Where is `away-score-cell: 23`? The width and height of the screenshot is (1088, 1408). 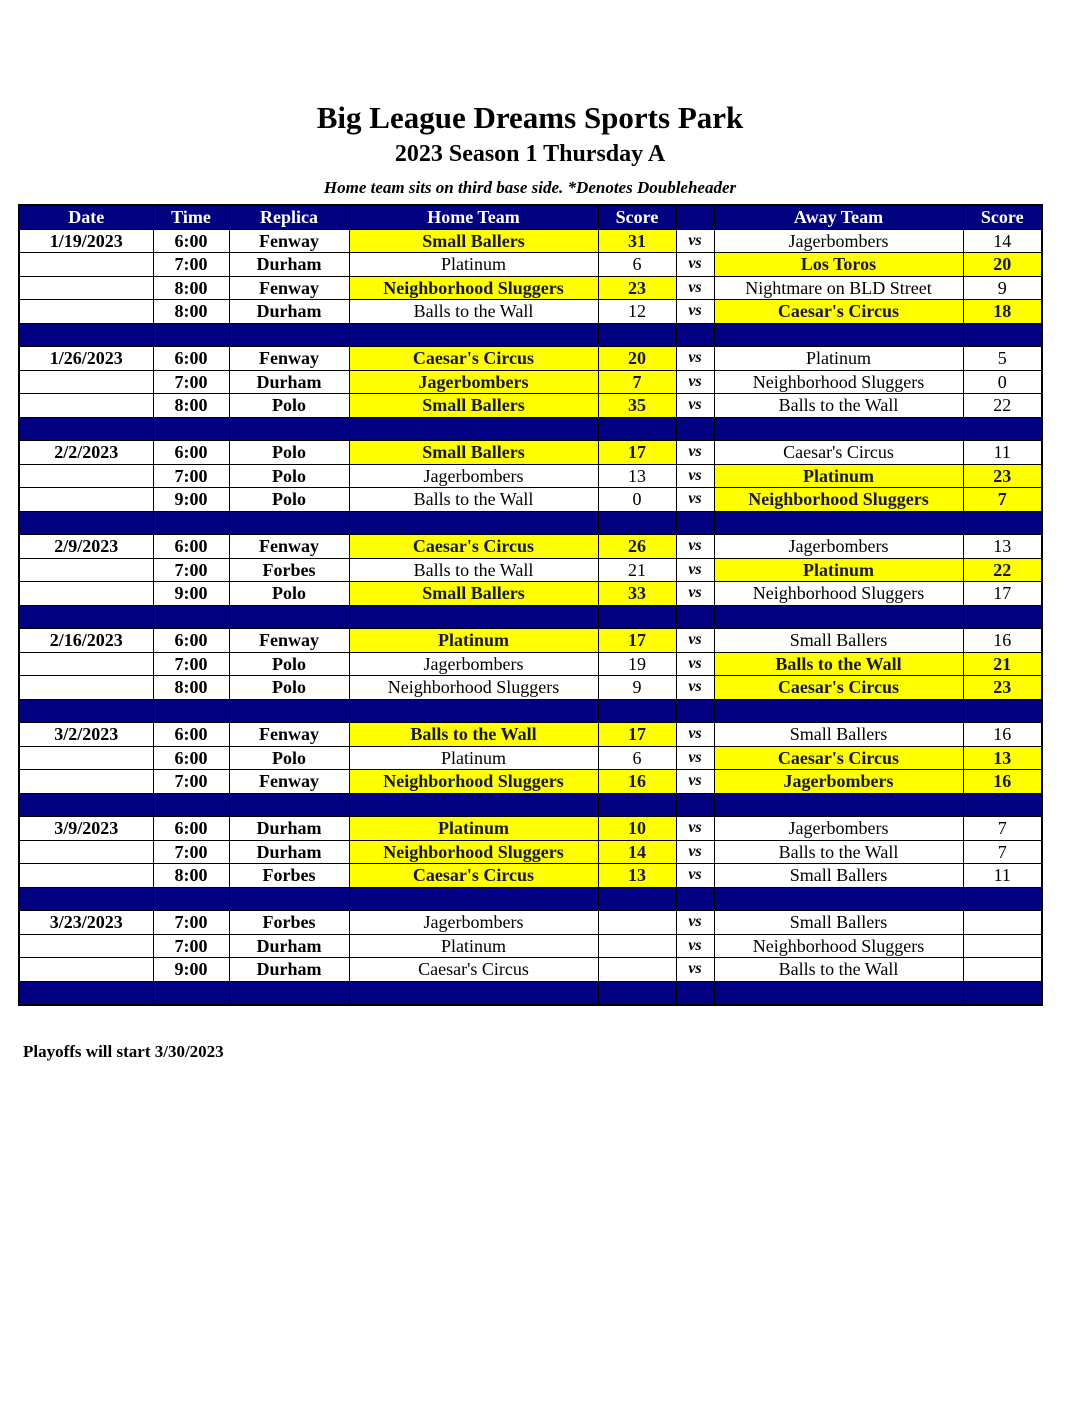
away-score-cell: 23 is located at coordinates (1002, 475).